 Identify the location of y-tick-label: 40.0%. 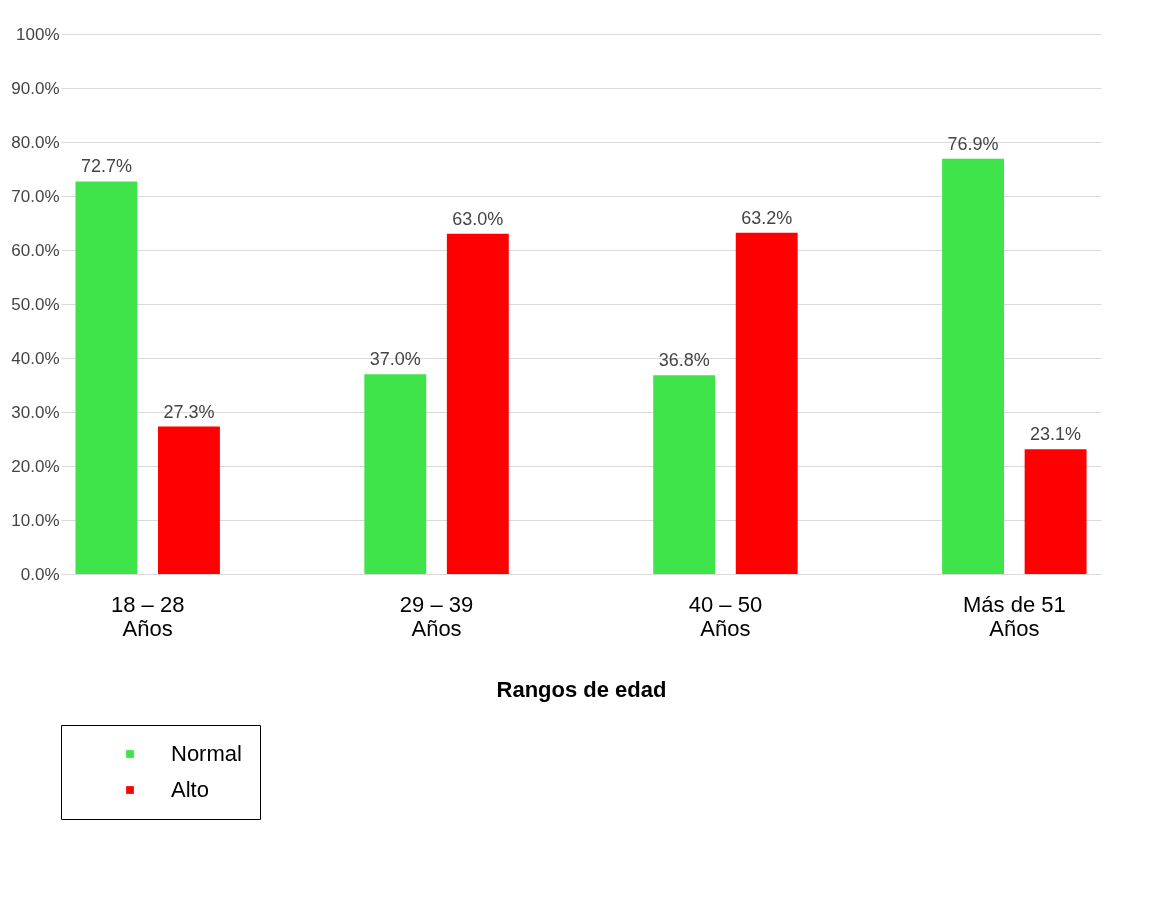
(35, 358).